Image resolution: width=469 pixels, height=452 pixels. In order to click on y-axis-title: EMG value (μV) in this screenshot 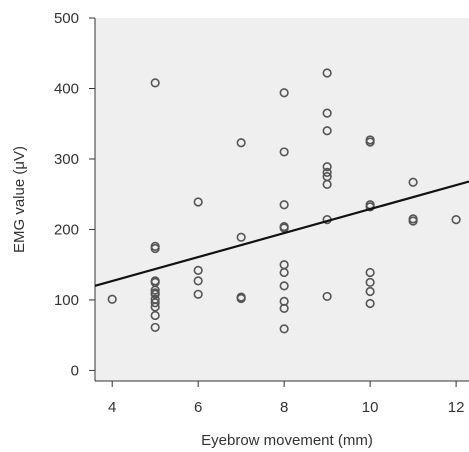, I will do `click(19, 199)`.